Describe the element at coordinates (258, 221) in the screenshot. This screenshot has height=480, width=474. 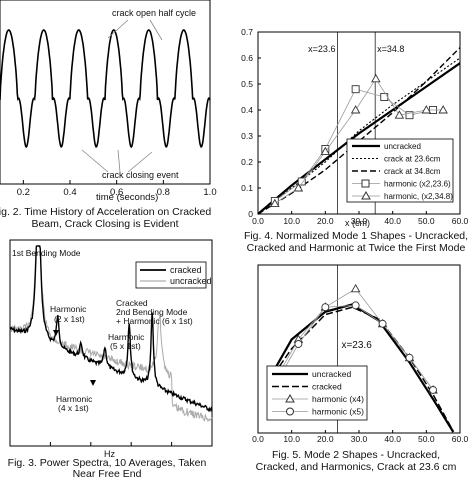
I see `fig4-xtick-label: 0.0` at that location.